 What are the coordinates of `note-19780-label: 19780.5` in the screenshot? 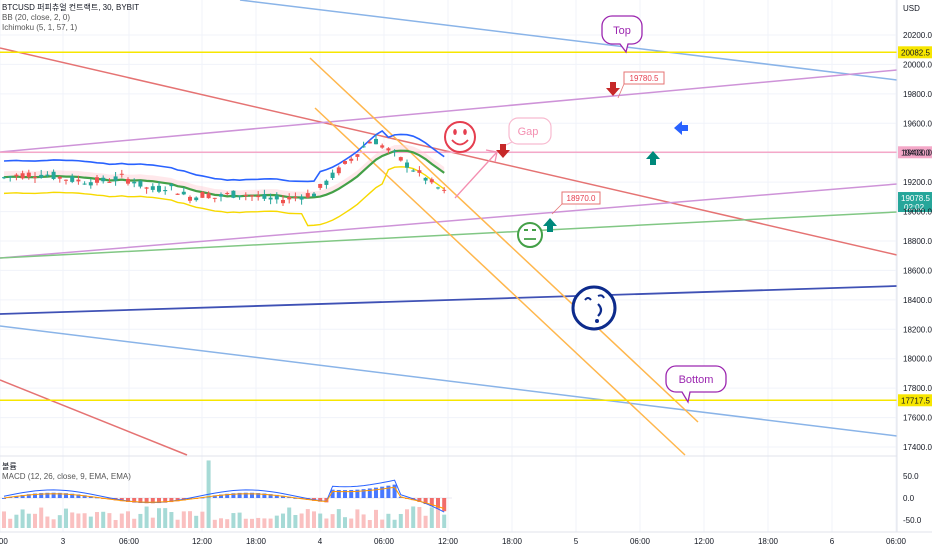 It's located at (644, 78).